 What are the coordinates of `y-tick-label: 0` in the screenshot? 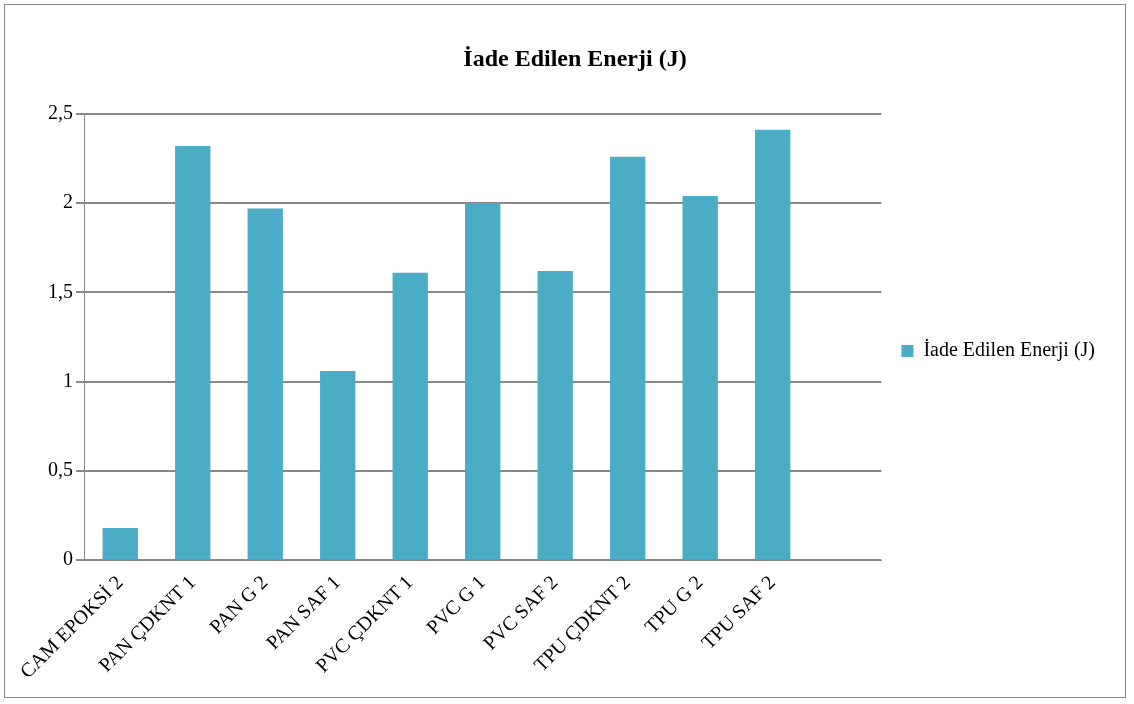 It's located at (68, 558).